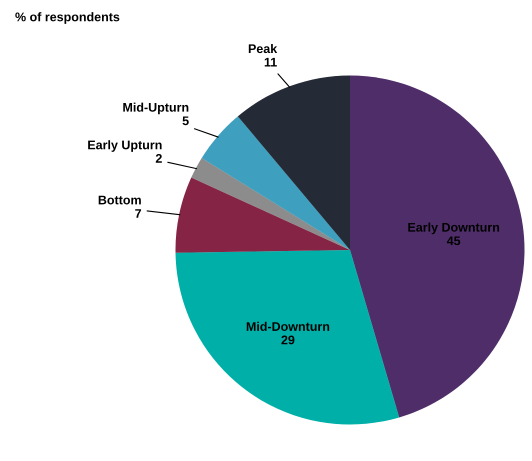 Image resolution: width=532 pixels, height=461 pixels. What do you see at coordinates (125, 146) in the screenshot?
I see `slice-label: Early Upturn` at bounding box center [125, 146].